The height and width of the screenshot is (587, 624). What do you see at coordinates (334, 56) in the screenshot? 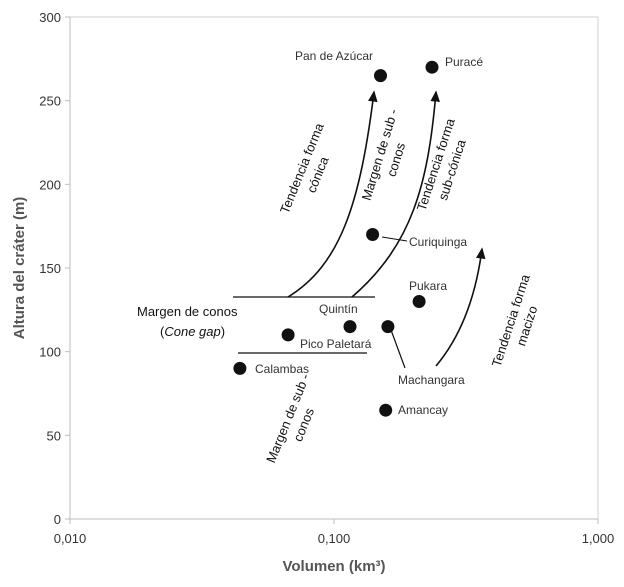
I see `label-pan-de-azucar: Pan de Azúcar` at bounding box center [334, 56].